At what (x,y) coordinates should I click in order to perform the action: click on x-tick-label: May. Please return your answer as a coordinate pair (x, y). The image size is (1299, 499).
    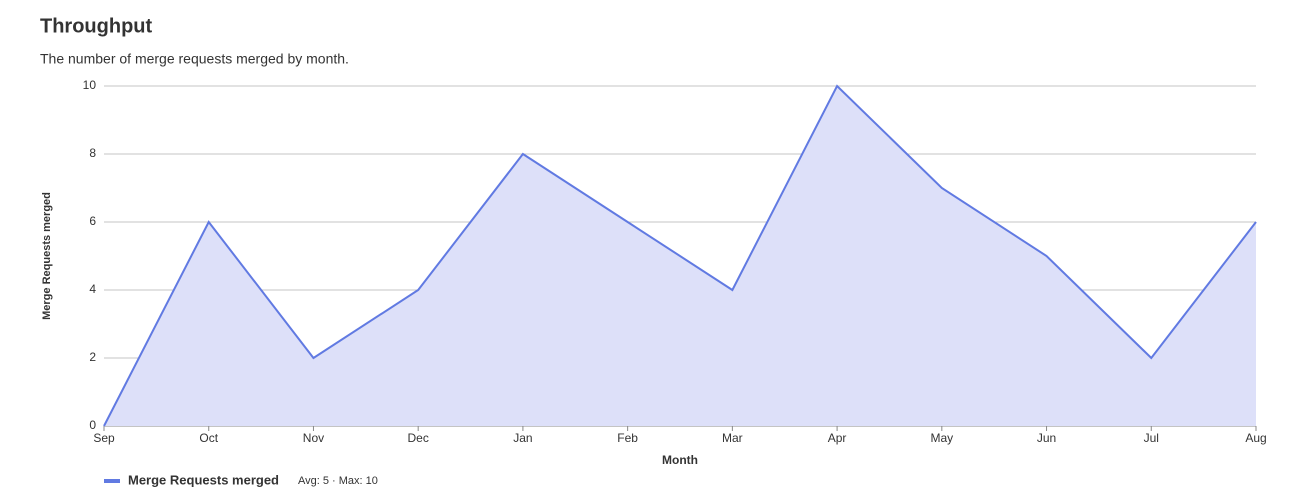
    Looking at the image, I should click on (941, 438).